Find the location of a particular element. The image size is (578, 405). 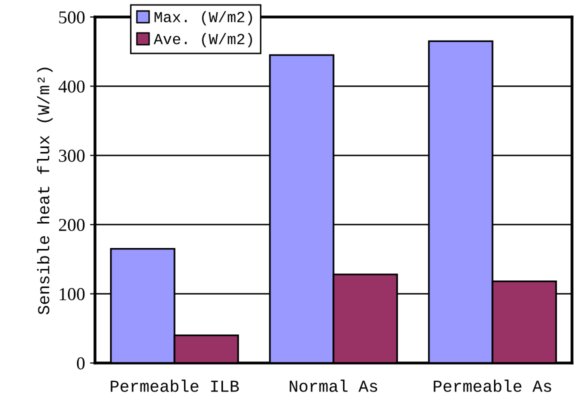

y-tick-label: 100 is located at coordinates (72, 294).